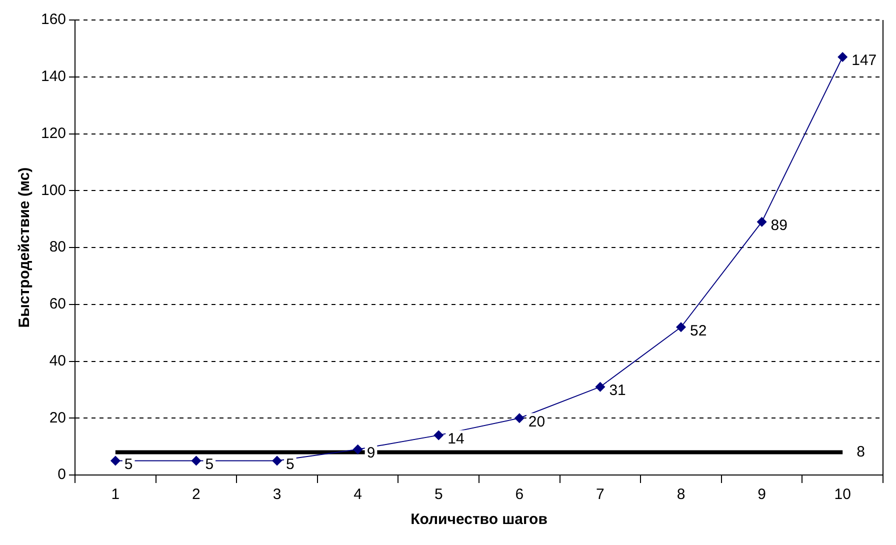  I want to click on y-tick-label: 160, so click(53, 19).